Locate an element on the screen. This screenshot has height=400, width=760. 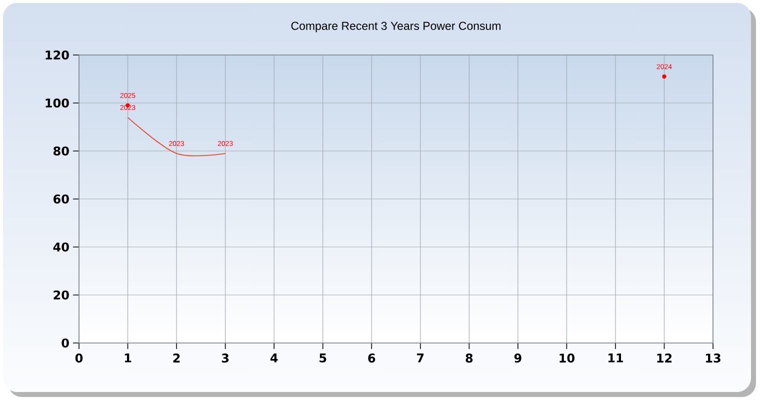
y-tick-label: 60 is located at coordinates (61, 199).